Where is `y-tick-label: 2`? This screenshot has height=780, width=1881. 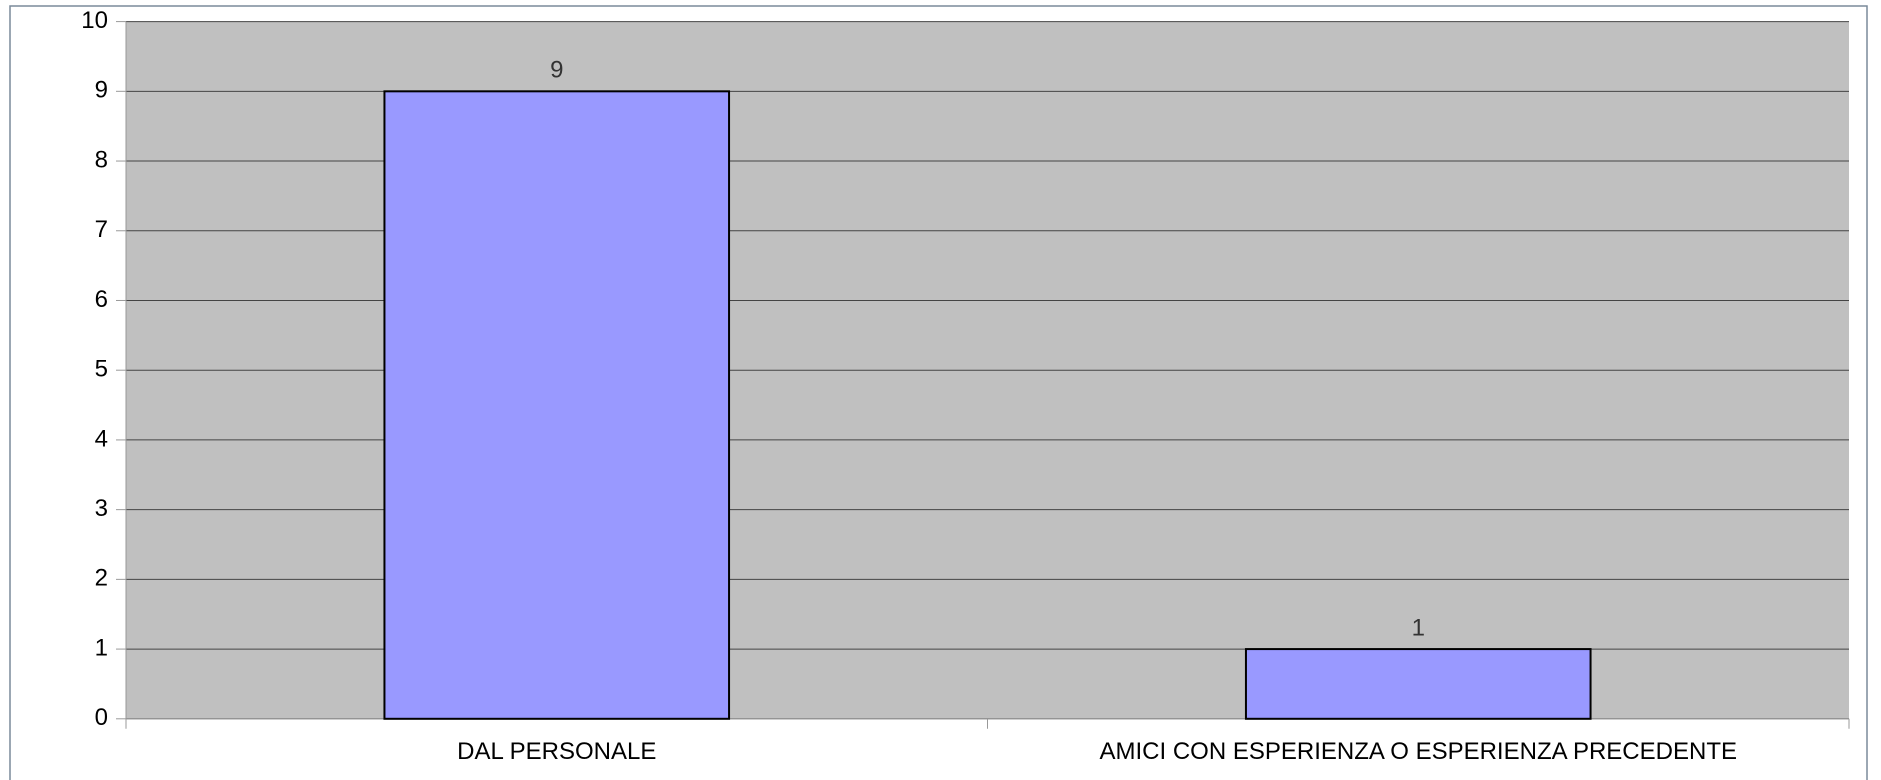 y-tick-label: 2 is located at coordinates (101, 578).